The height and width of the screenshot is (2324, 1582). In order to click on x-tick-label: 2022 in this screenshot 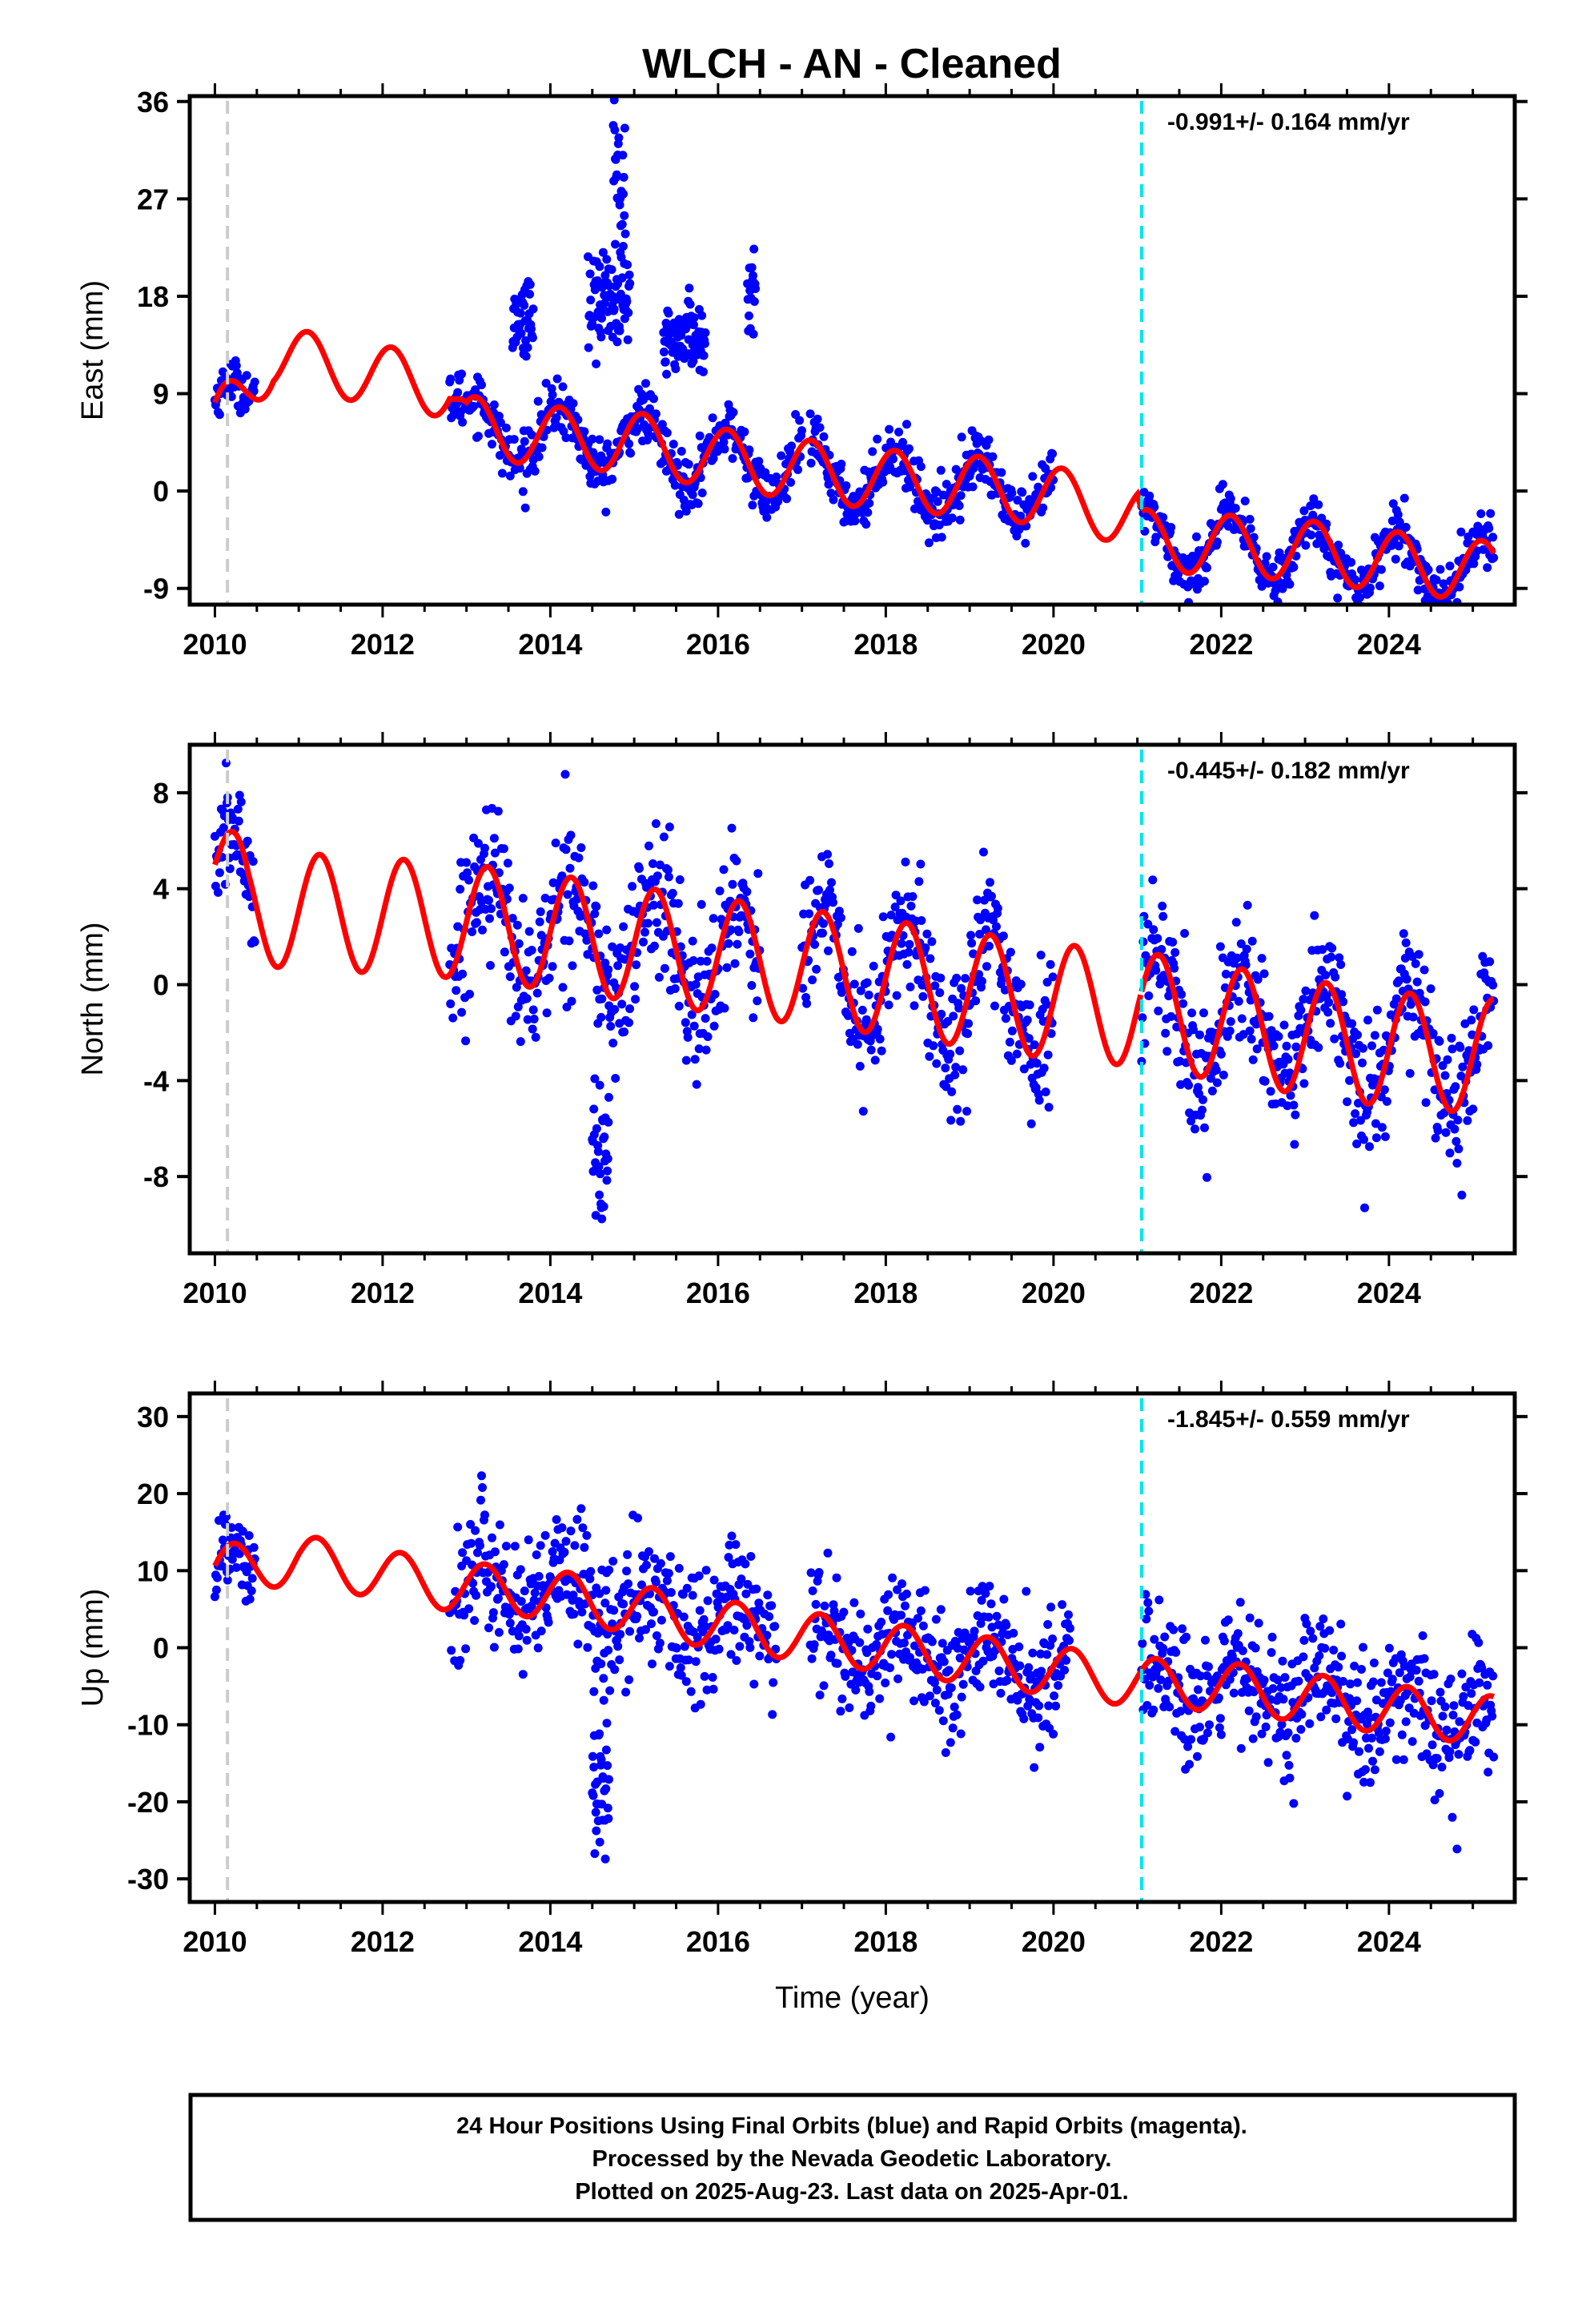, I will do `click(1221, 1293)`.